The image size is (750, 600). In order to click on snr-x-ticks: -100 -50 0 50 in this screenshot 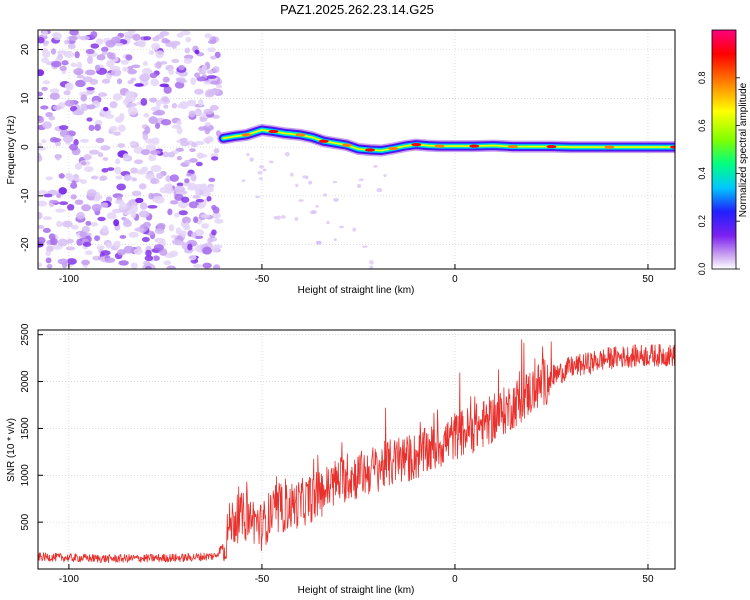, I will do `click(356, 574)`.